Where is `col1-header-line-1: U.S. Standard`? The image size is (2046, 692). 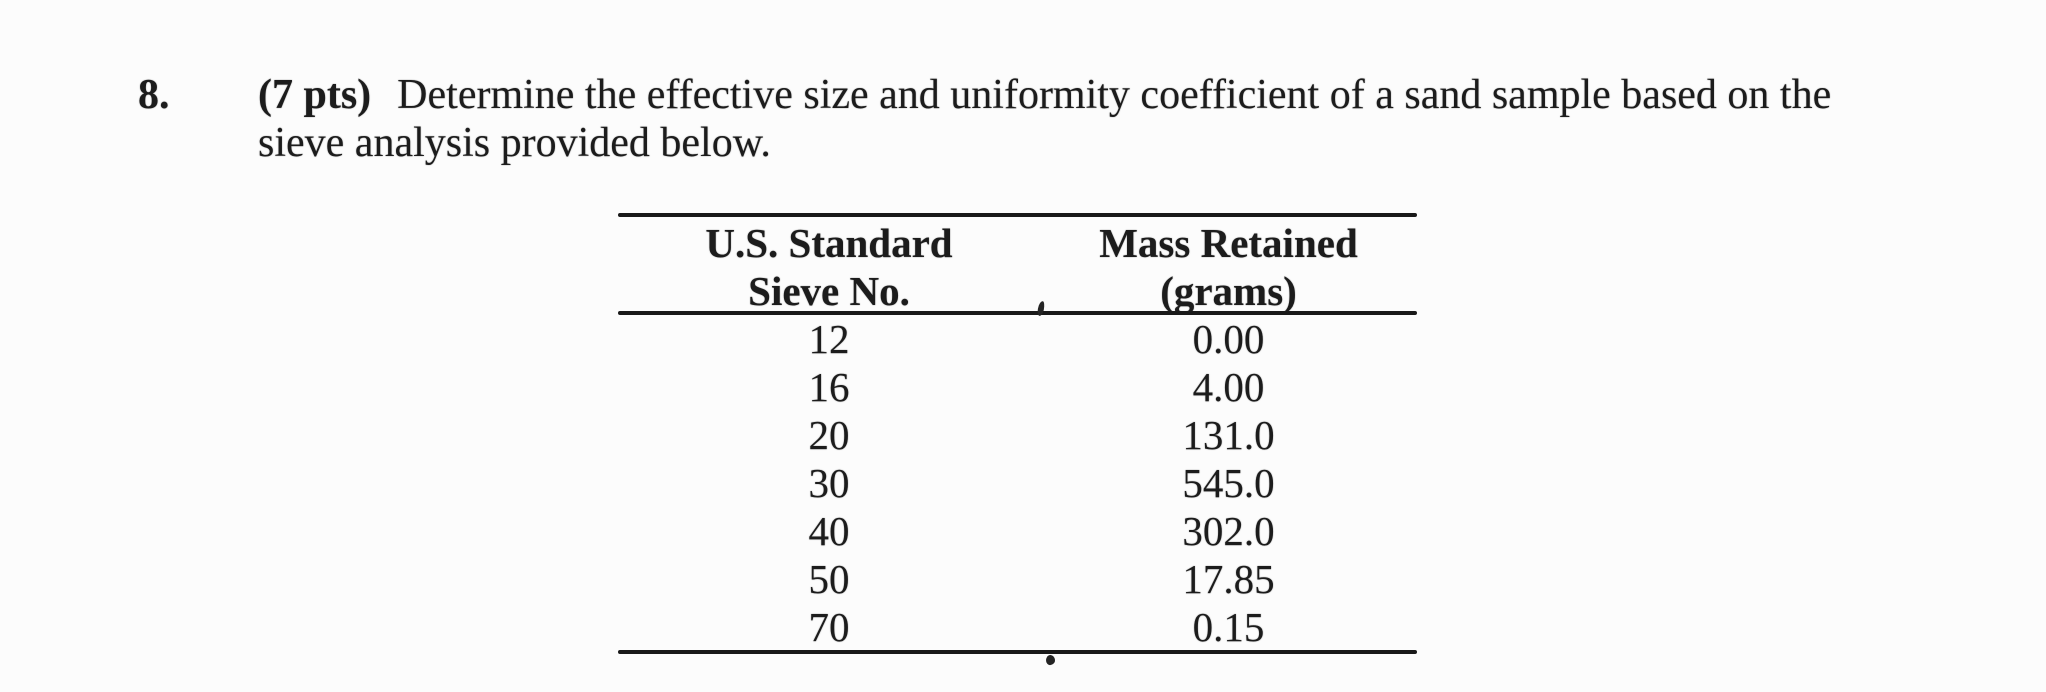 col1-header-line-1: U.S. Standard is located at coordinates (829, 243).